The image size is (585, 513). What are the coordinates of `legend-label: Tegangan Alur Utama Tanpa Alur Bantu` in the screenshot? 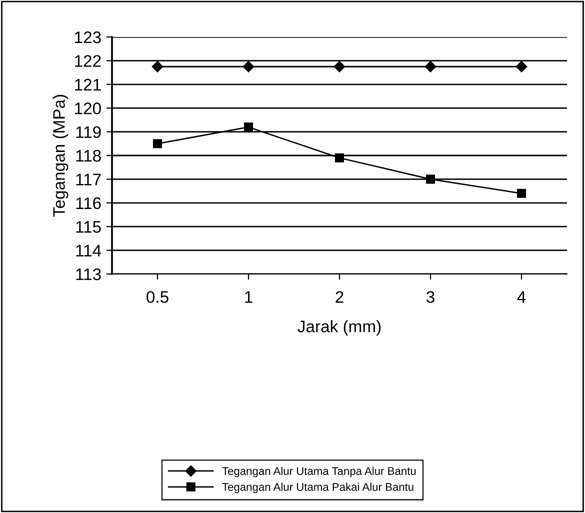 It's located at (319, 472).